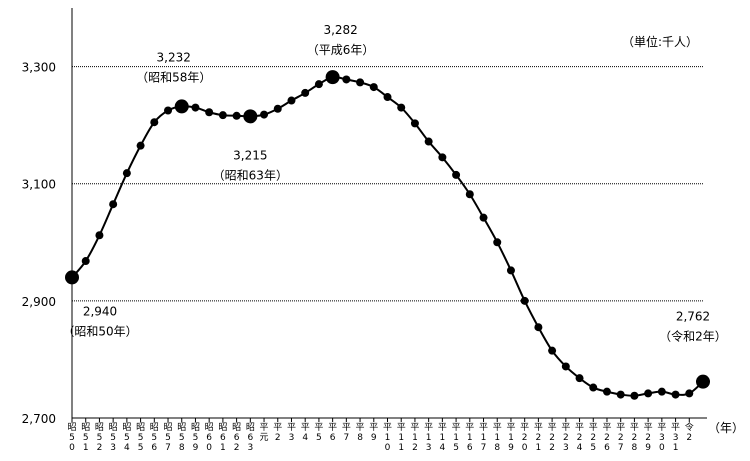 This screenshot has height=461, width=750. What do you see at coordinates (305, 438) in the screenshot?
I see `x-tick-label: 4` at bounding box center [305, 438].